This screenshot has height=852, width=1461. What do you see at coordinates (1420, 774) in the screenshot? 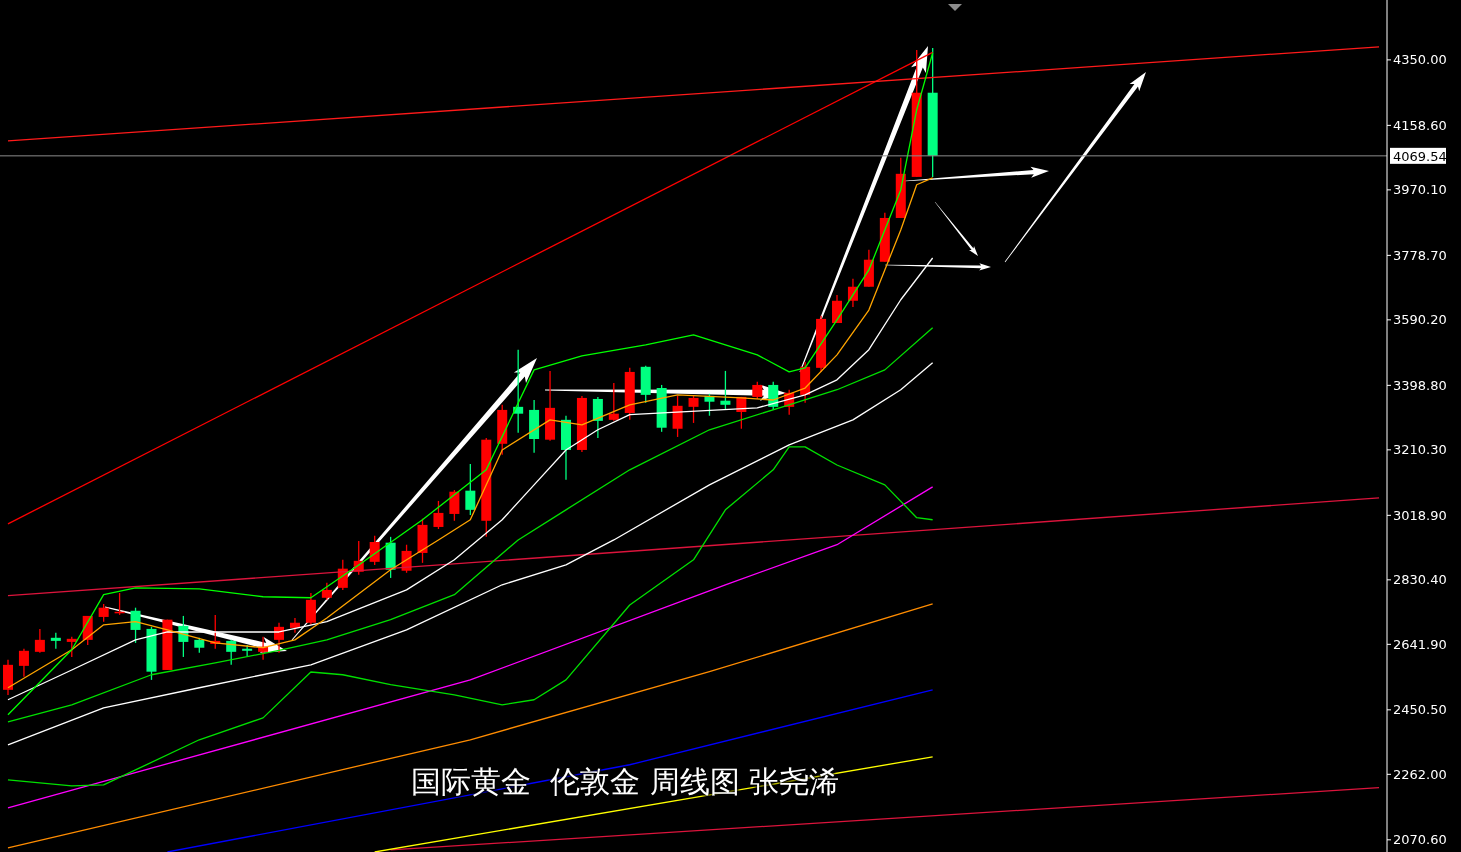
I see `y-tick-label: 2262.00` at bounding box center [1420, 774].